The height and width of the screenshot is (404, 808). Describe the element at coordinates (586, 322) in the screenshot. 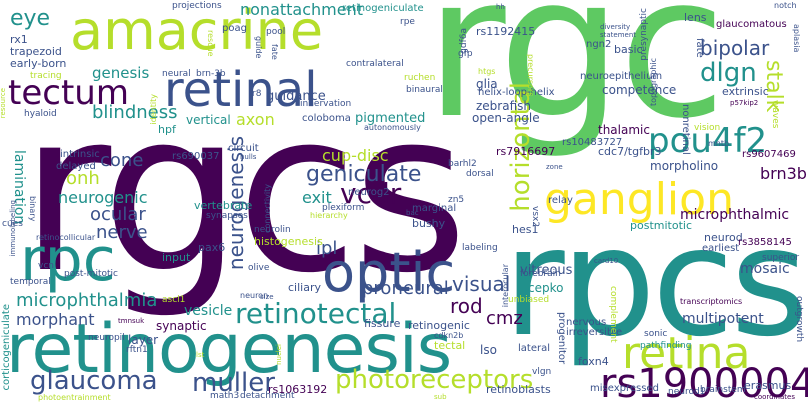

I see `word-nervous: nervous` at that location.